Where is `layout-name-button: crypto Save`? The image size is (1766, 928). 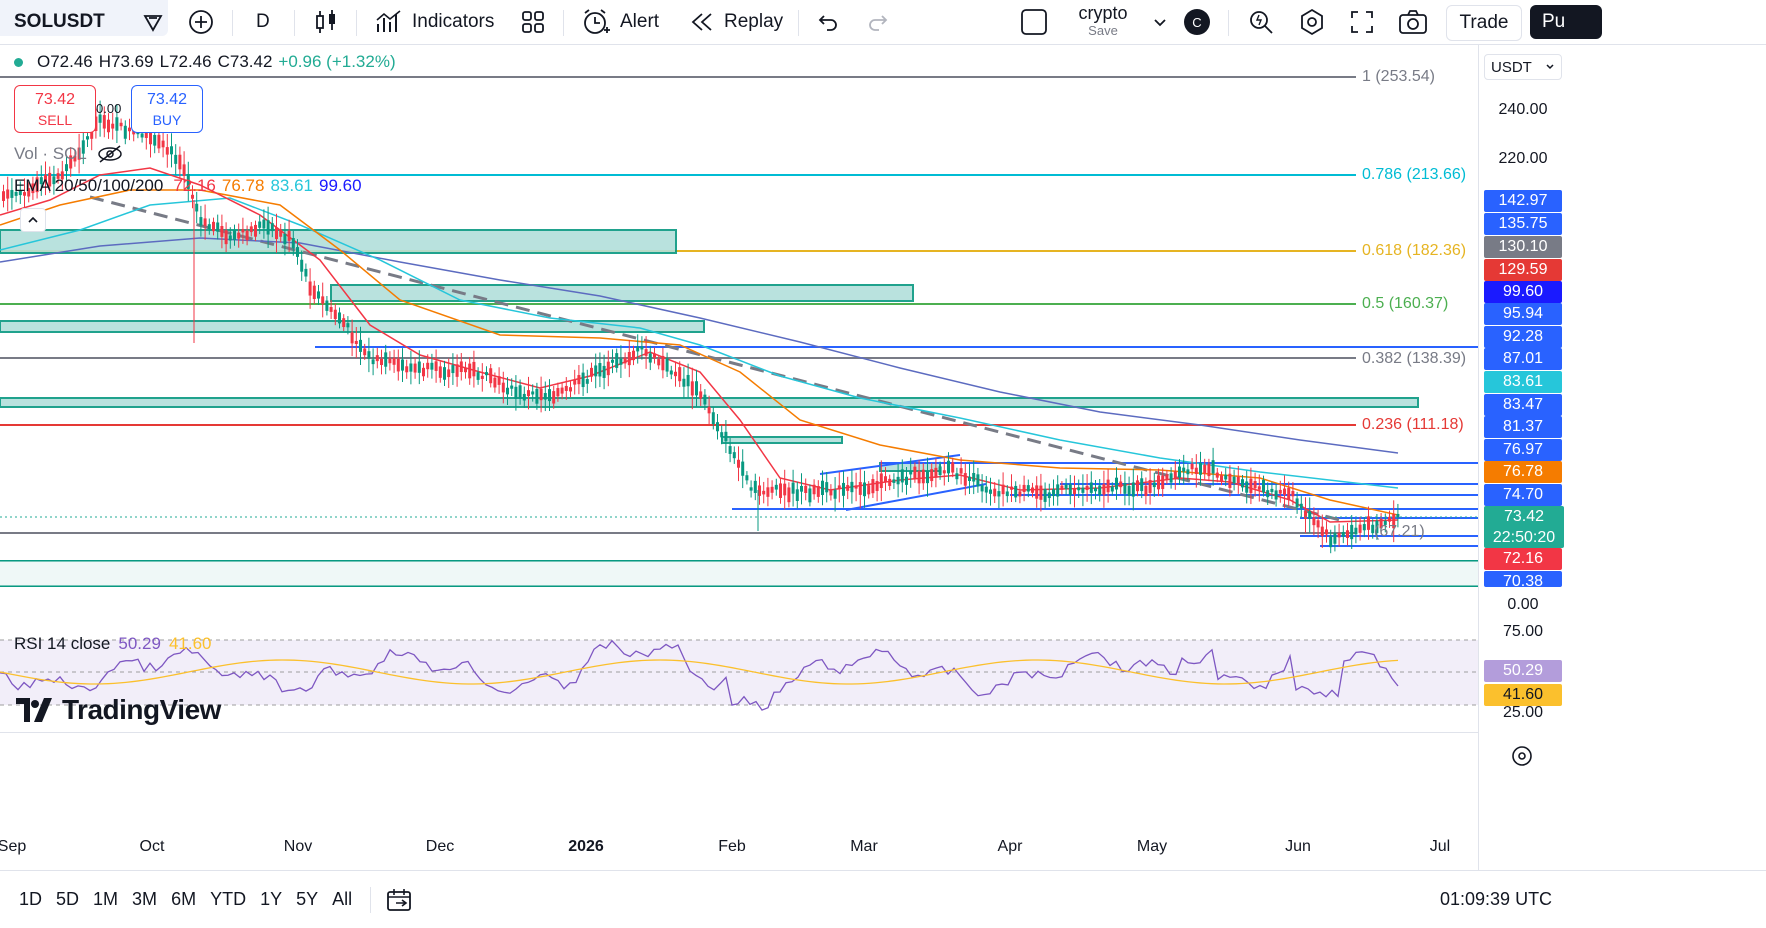
layout-name-button: crypto Save is located at coordinates (1103, 22).